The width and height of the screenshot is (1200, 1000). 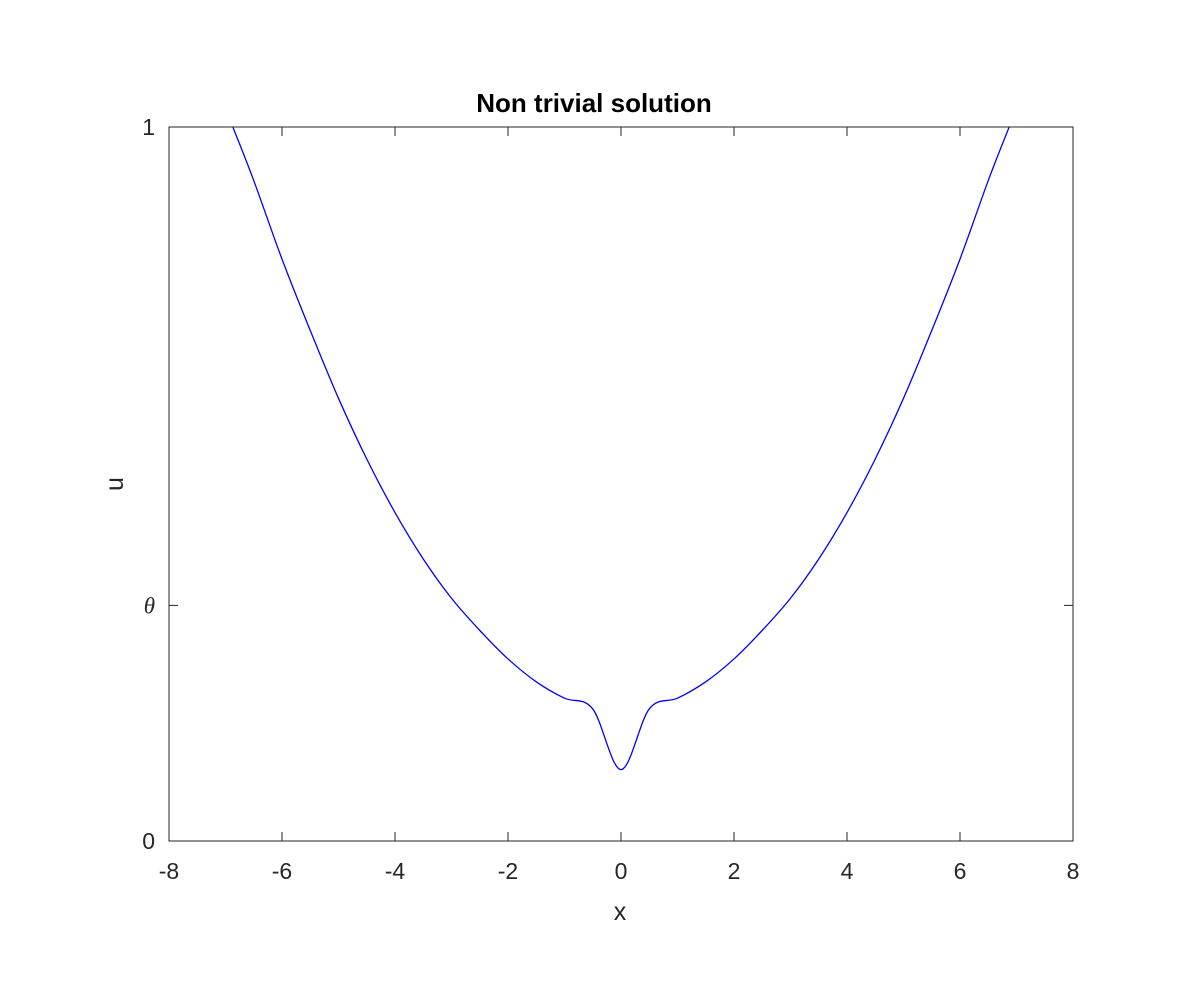 I want to click on x-tick-label: -8, so click(x=169, y=871).